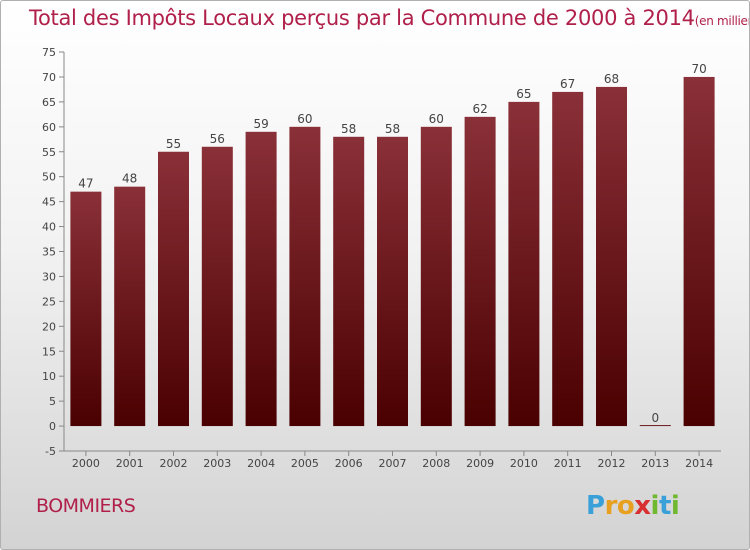 The image size is (750, 550). What do you see at coordinates (49, 351) in the screenshot?
I see `y-tick-label: 15` at bounding box center [49, 351].